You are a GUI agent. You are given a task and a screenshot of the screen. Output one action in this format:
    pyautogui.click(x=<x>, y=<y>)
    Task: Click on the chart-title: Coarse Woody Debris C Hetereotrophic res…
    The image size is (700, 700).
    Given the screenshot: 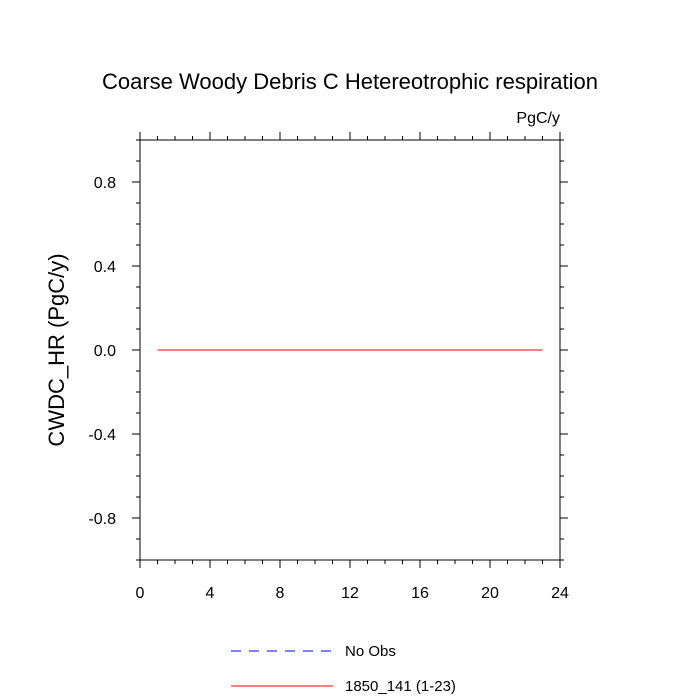 What is the action you would take?
    pyautogui.click(x=350, y=81)
    